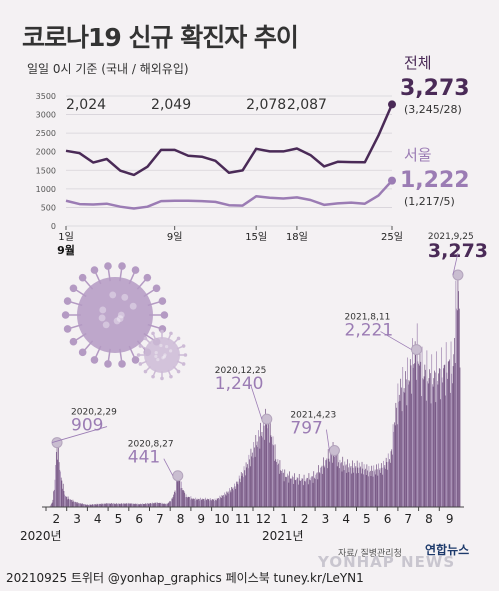 Image resolution: width=499 pixels, height=591 pixels. I want to click on peak-date-label: 2020,8,27, so click(151, 445).